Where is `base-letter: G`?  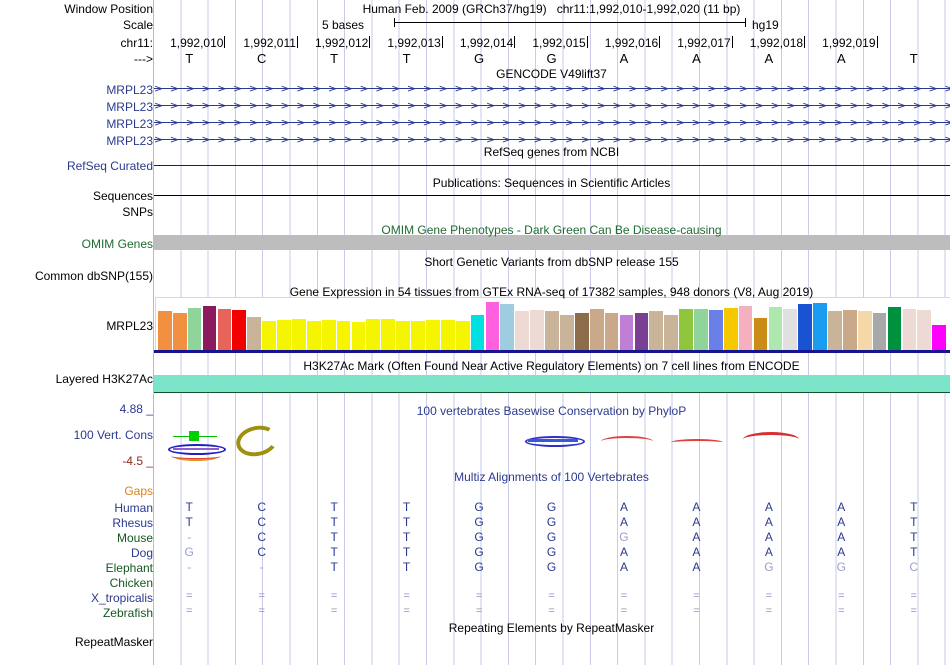 base-letter: G is located at coordinates (551, 58).